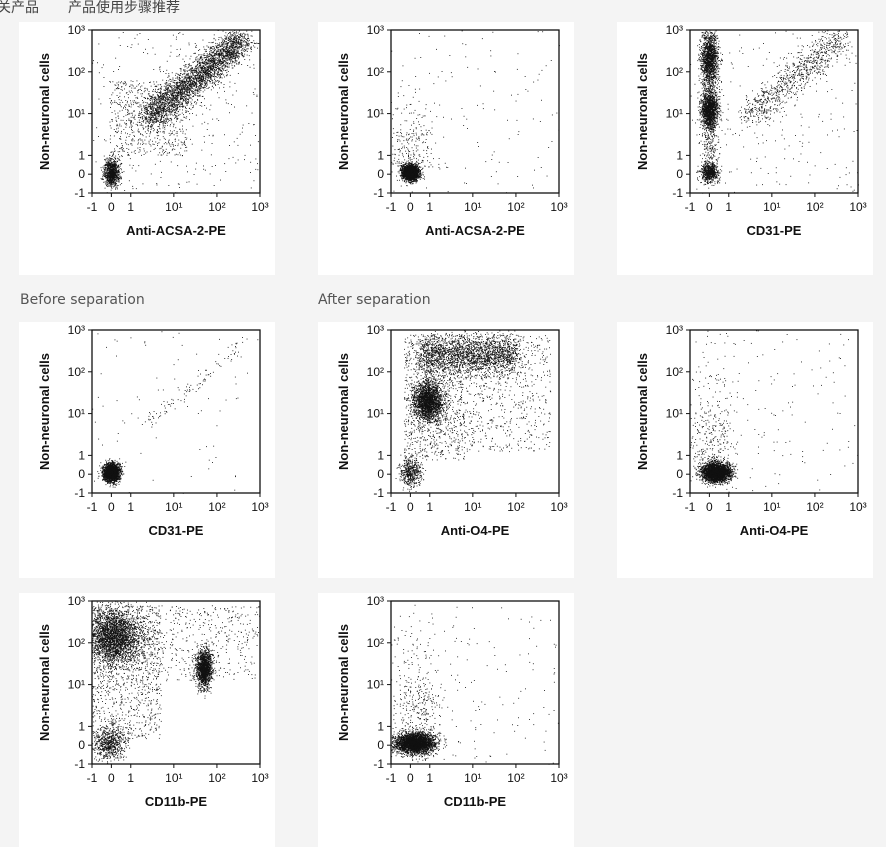 The height and width of the screenshot is (847, 886). What do you see at coordinates (19, 8) in the screenshot?
I see `nav-item-related-products: 关产品` at bounding box center [19, 8].